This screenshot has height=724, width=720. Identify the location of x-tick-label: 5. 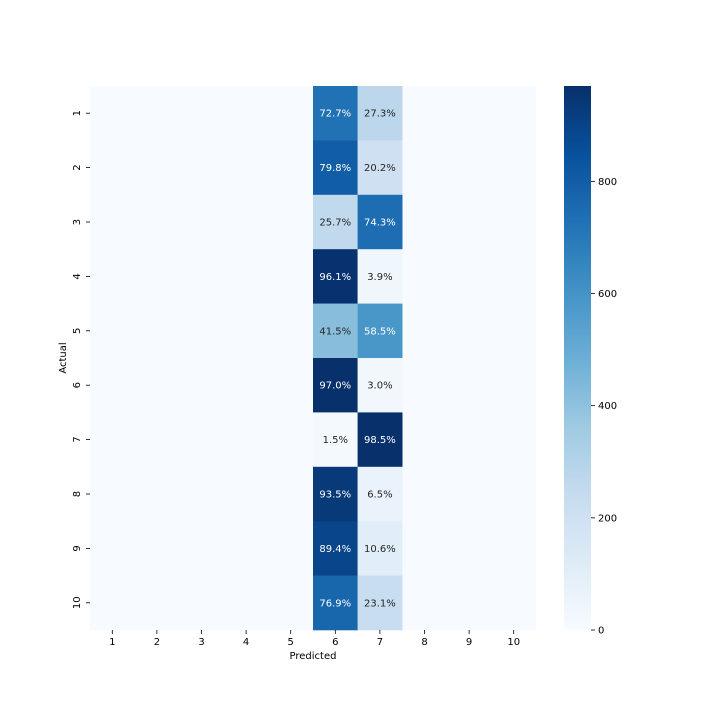
(291, 642).